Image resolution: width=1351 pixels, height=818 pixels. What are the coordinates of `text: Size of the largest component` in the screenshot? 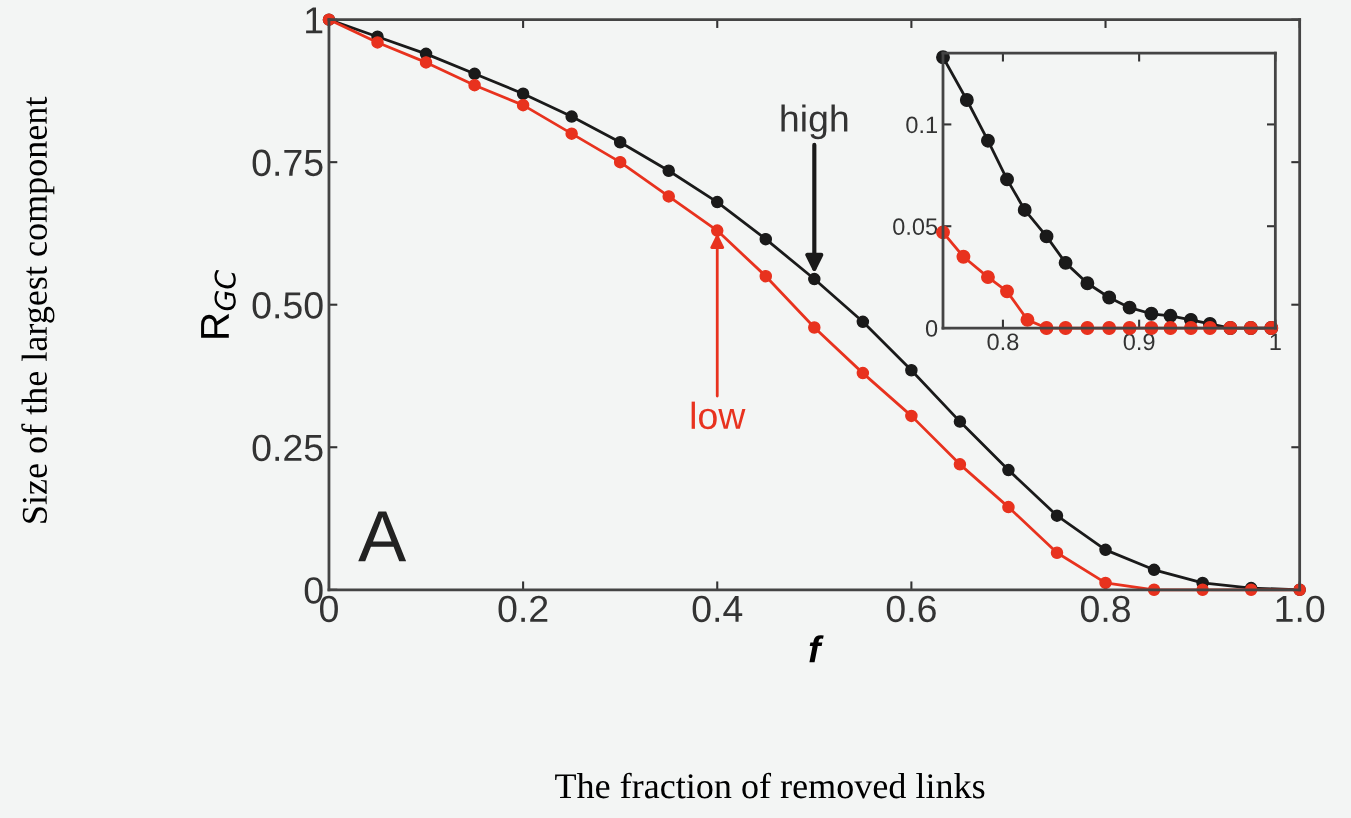 It's located at (38, 309).